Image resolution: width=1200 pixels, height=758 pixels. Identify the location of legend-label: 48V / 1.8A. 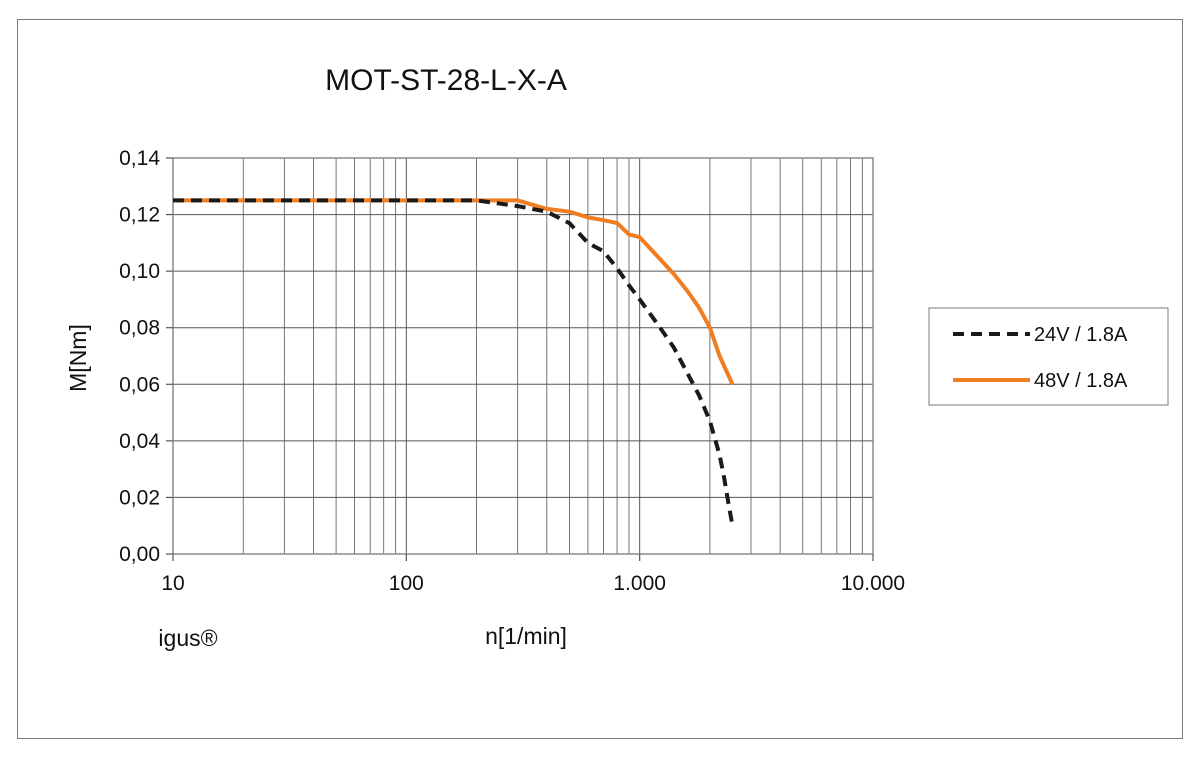
(1081, 381).